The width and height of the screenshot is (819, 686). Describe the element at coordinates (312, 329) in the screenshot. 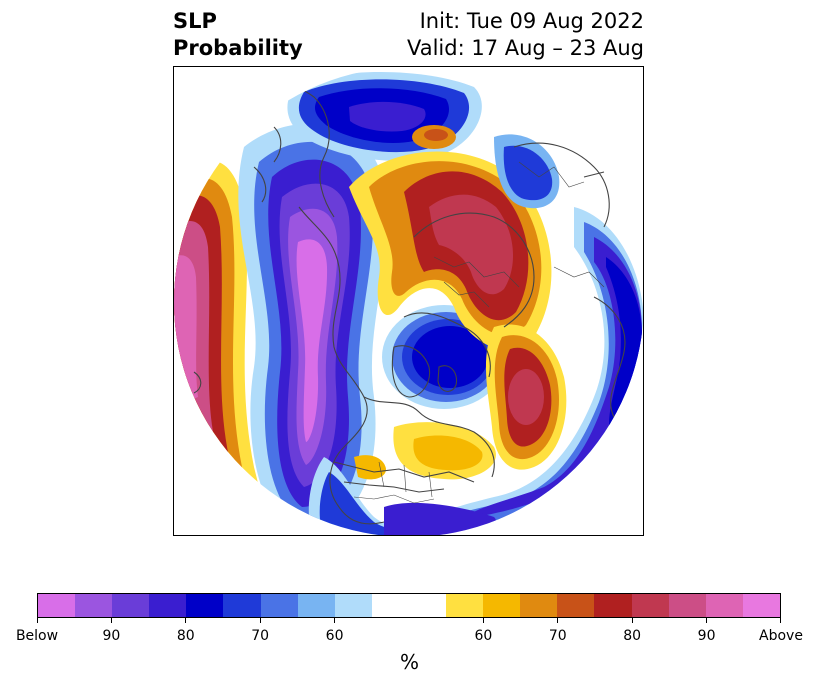

I see `negative-anomaly-north-pacific` at that location.